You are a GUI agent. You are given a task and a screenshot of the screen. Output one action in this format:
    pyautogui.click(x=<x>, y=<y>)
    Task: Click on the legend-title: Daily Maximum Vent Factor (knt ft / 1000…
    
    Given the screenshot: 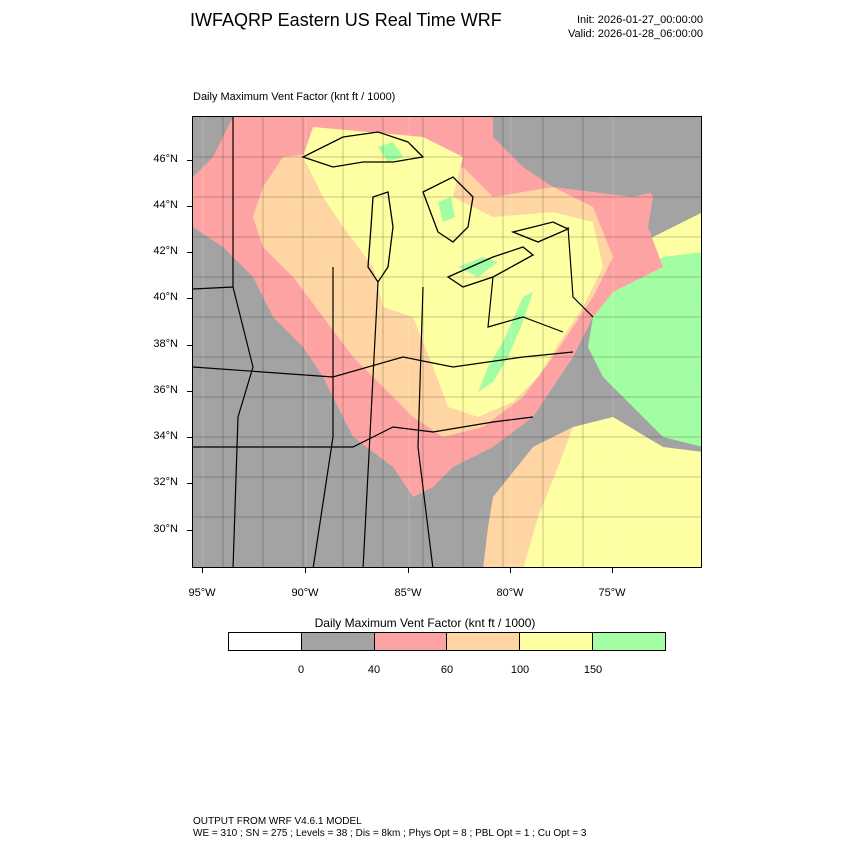 What is the action you would take?
    pyautogui.click(x=425, y=623)
    